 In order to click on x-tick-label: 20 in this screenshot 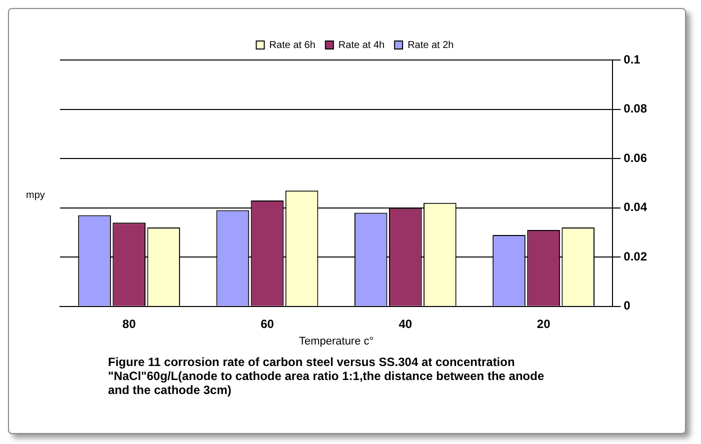, I will do `click(543, 323)`.